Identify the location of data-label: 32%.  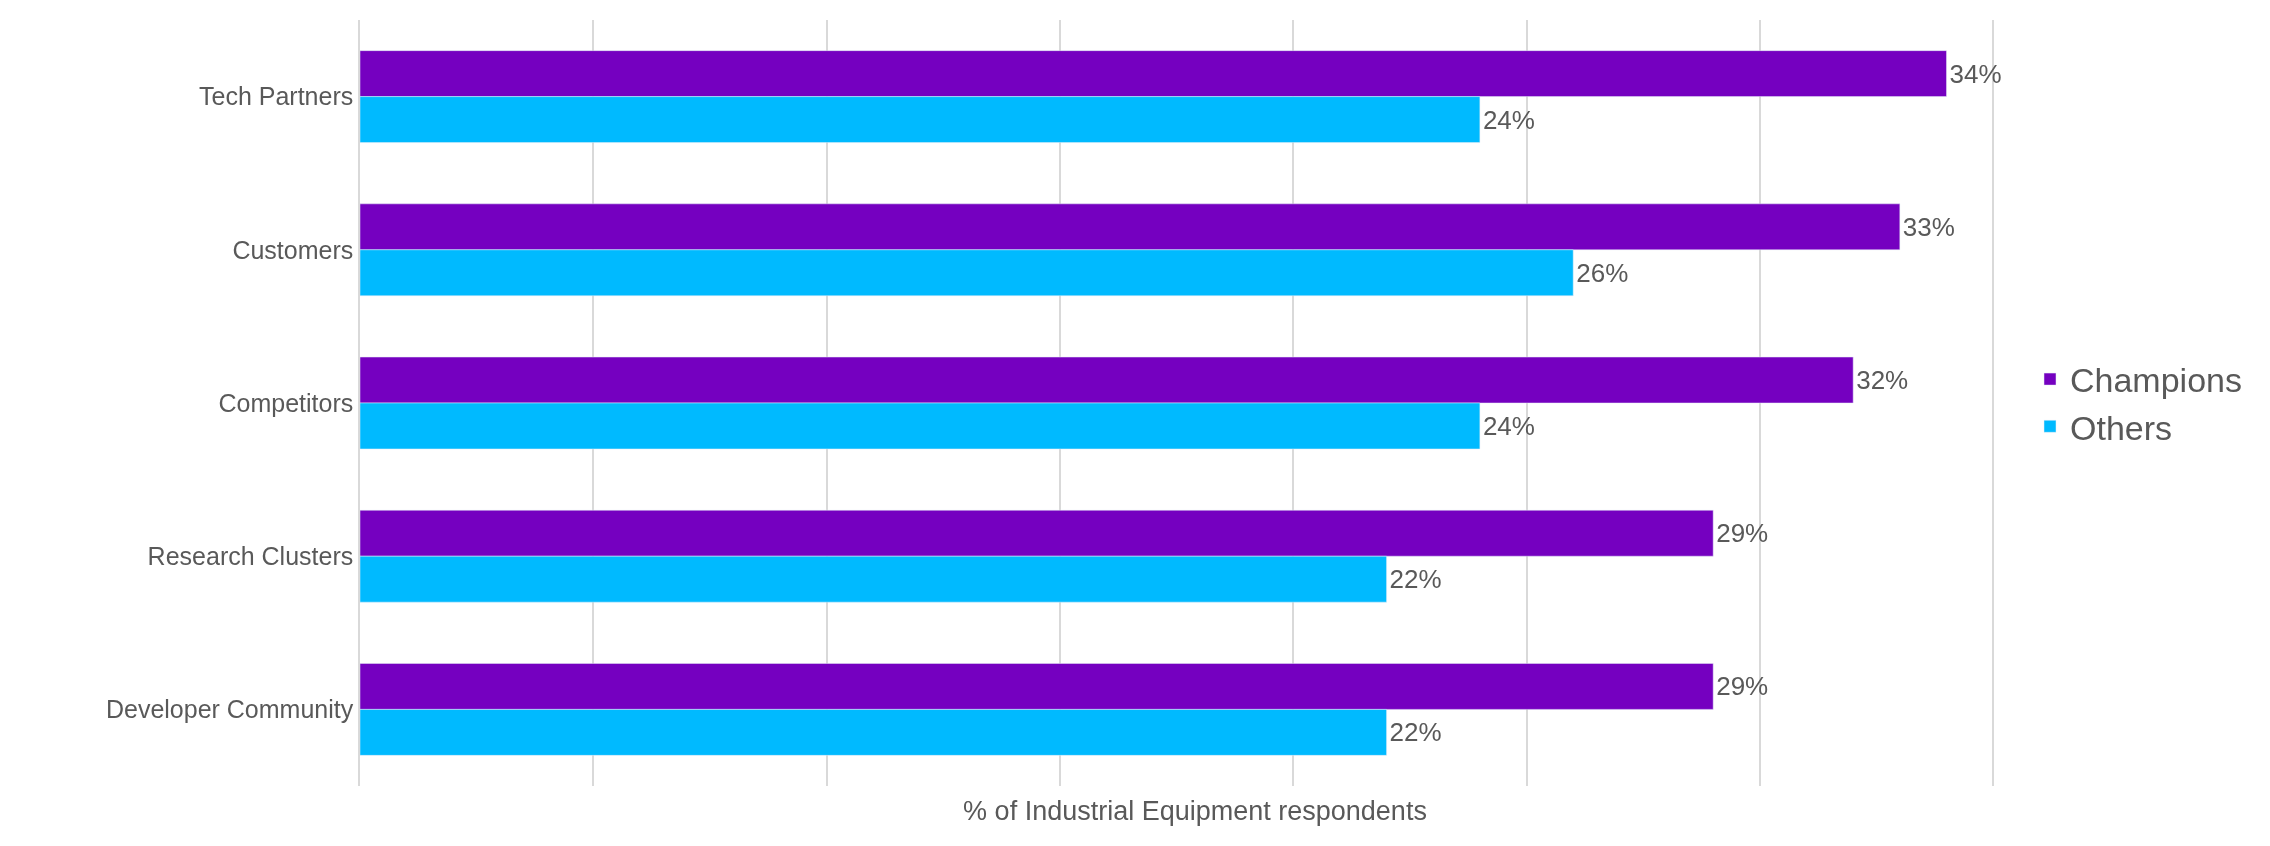
(1882, 380).